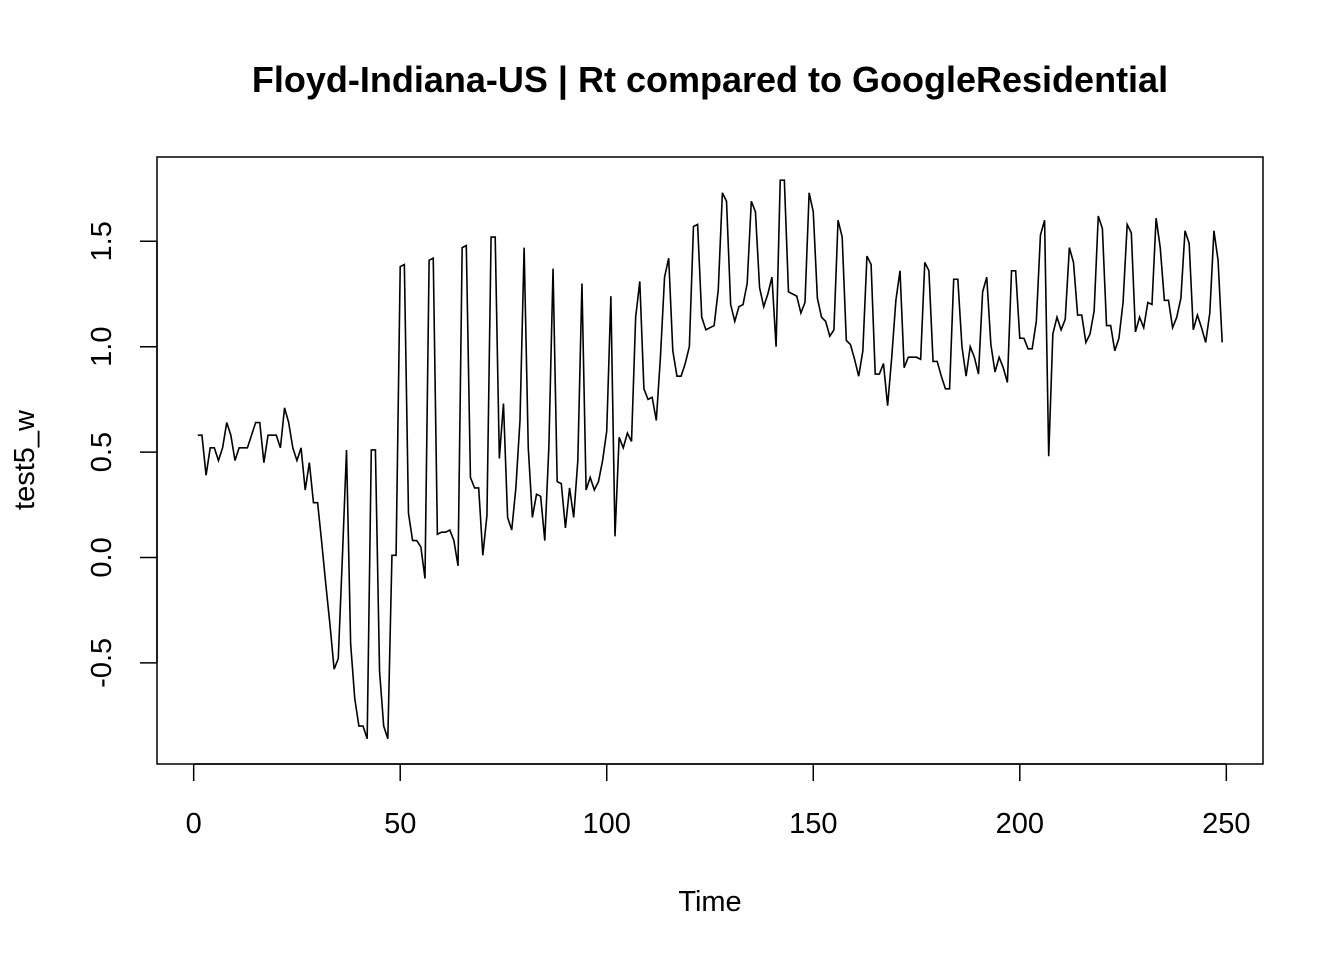 The height and width of the screenshot is (960, 1344). Describe the element at coordinates (102, 557) in the screenshot. I see `y-tick-label: 0.0` at that location.